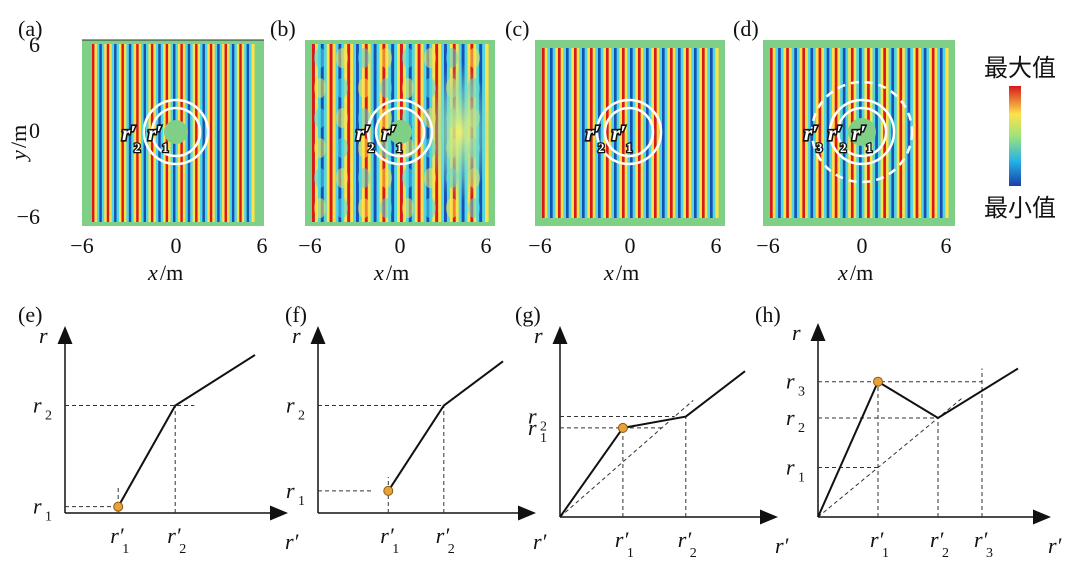 Image resolution: width=1080 pixels, height=565 pixels. I want to click on wave-field, so click(630, 133).